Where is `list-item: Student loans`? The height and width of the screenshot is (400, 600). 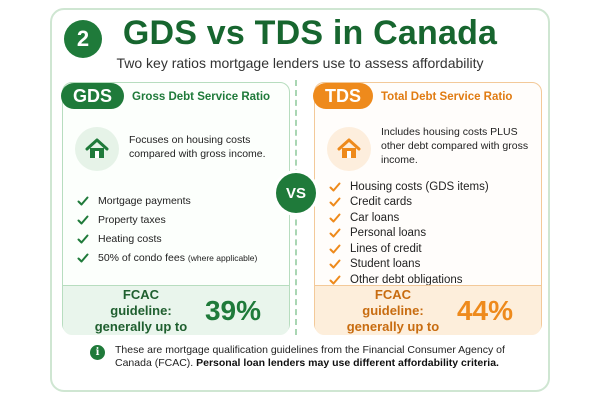
list-item: Student loans is located at coordinates (409, 265).